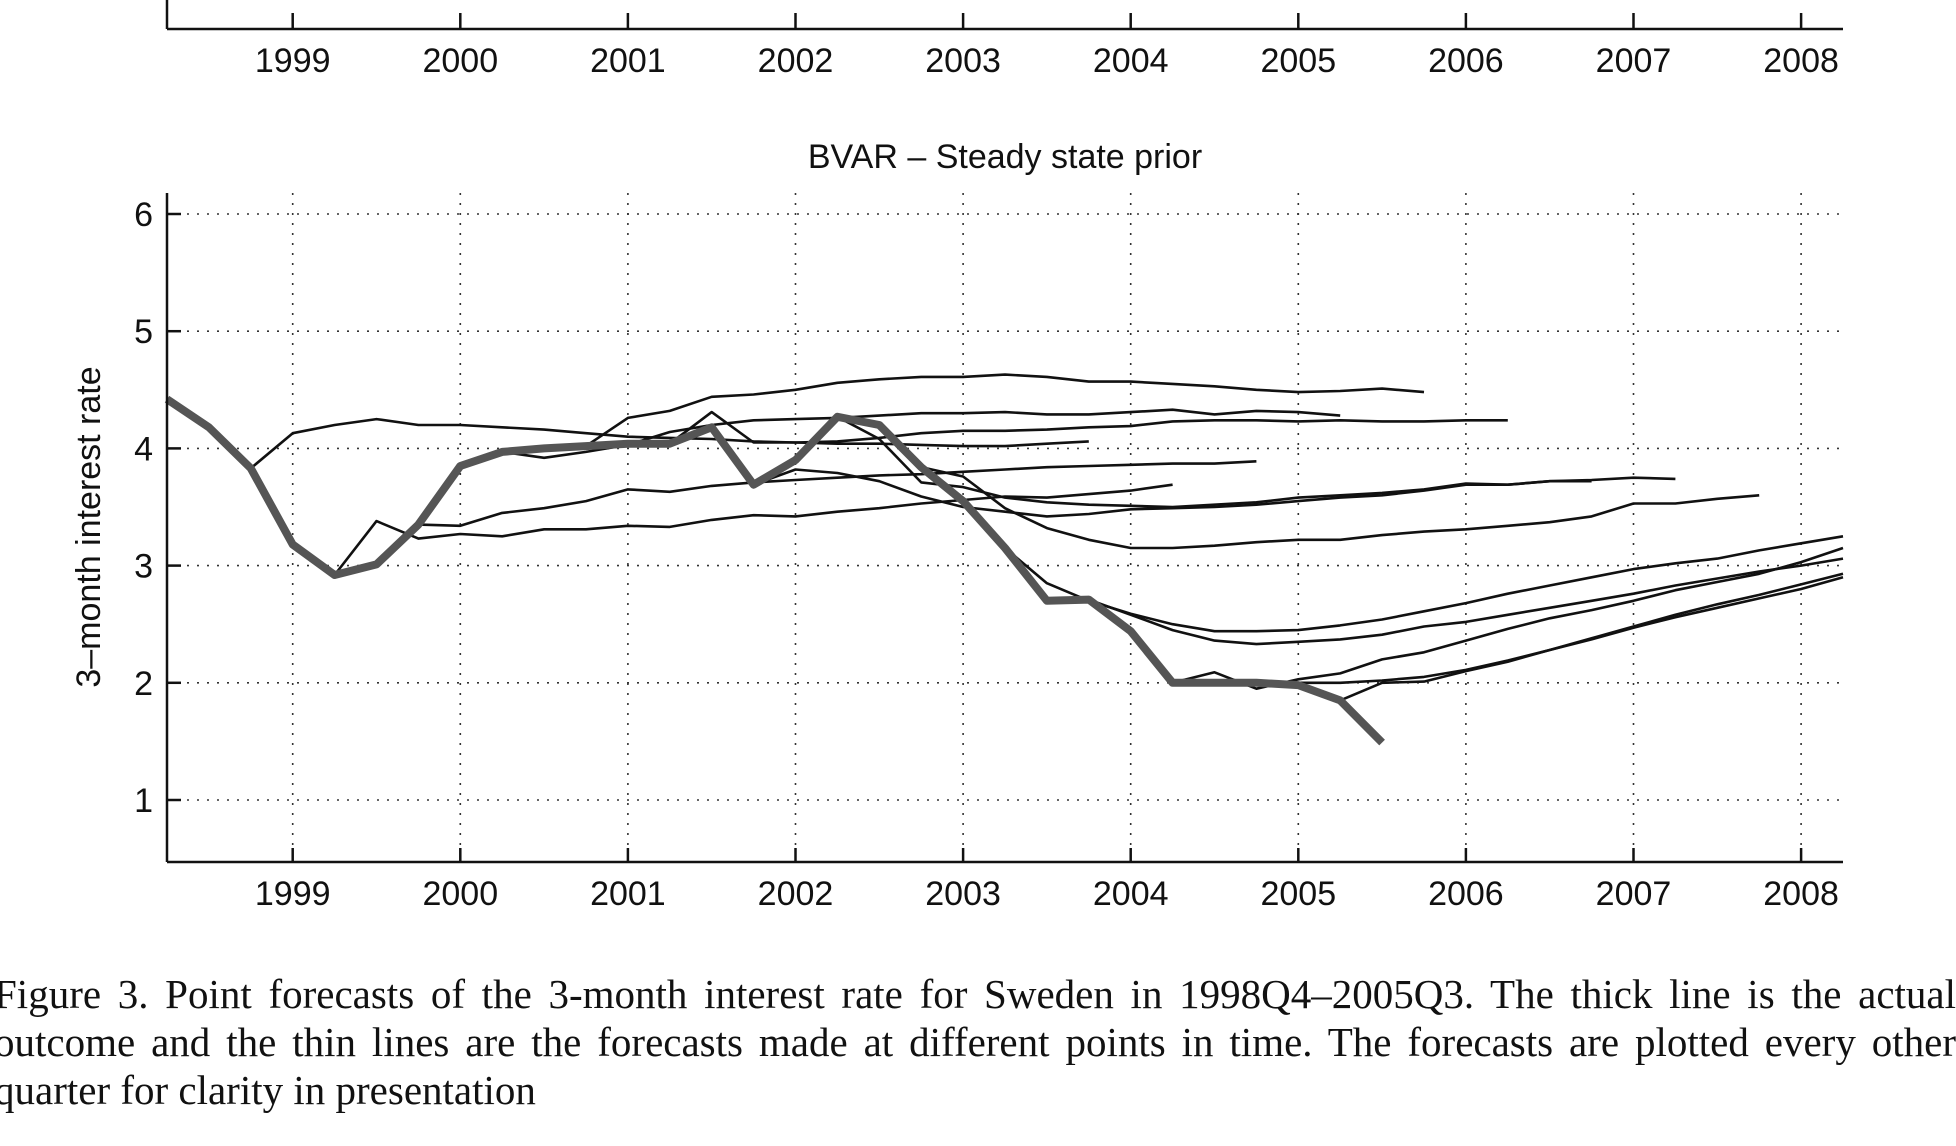  I want to click on x-tick-label: 1999, so click(293, 894).